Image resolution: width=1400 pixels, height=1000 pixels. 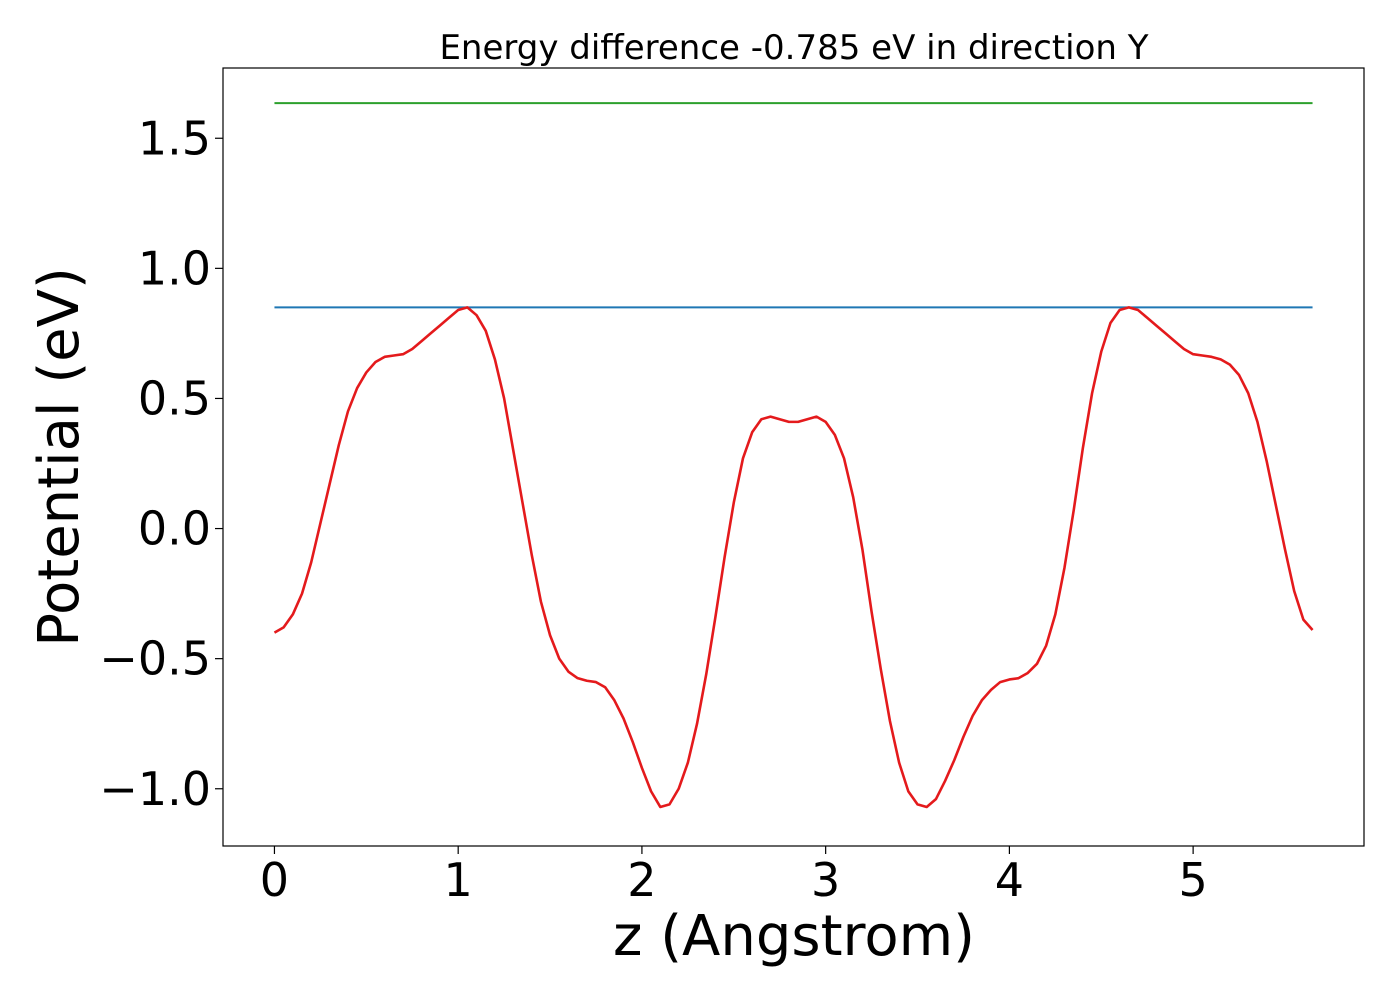 I want to click on y-tick-label: 1.5, so click(x=174, y=138).